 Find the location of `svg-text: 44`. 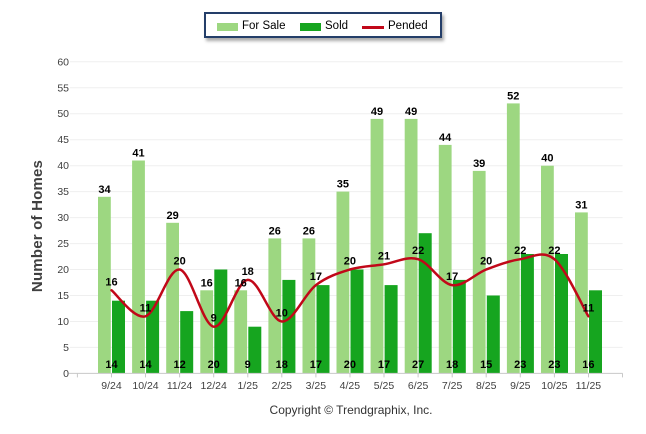

svg-text: 44 is located at coordinates (445, 138).